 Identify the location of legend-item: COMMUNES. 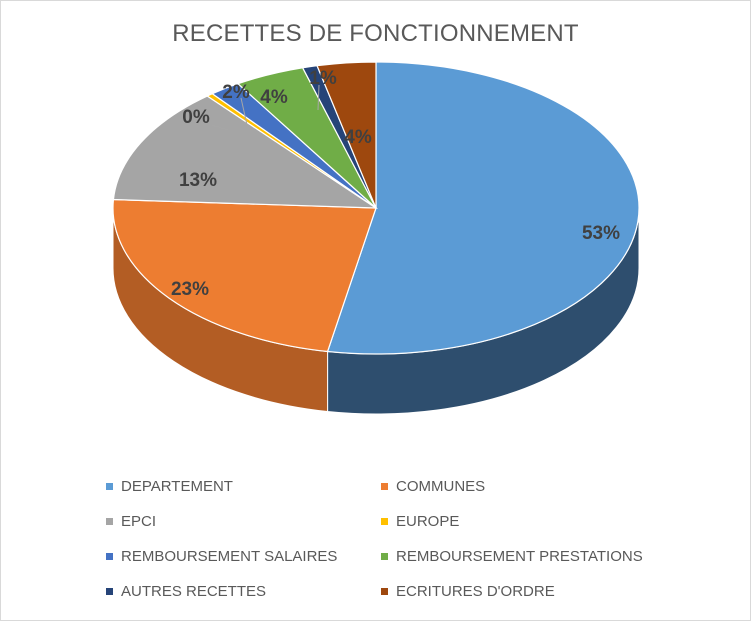
(531, 486).